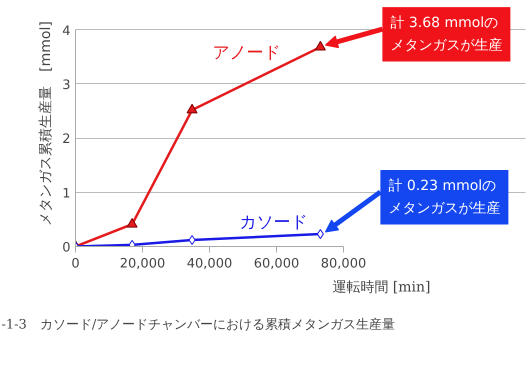 Image resolution: width=529 pixels, height=369 pixels. What do you see at coordinates (199, 324) in the screenshot?
I see `text: -1-3 カソード/アノードチャンバーにおける累積メタンガス生産量` at bounding box center [199, 324].